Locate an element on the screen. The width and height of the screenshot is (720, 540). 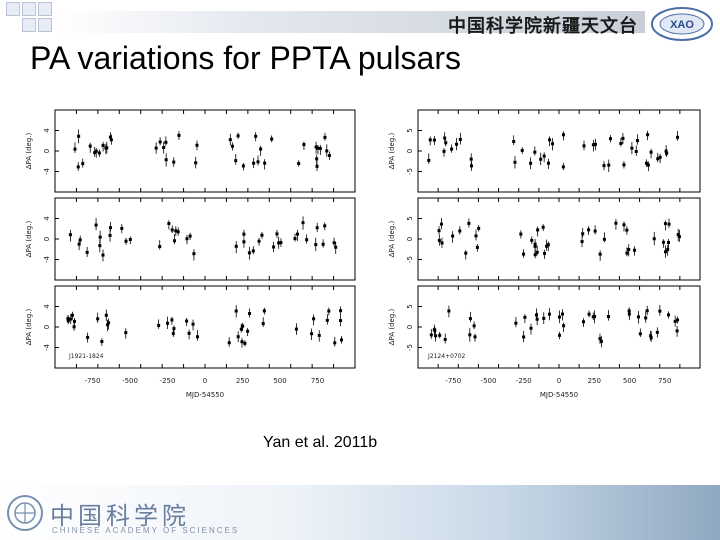
slide-title: PA variations for PPTA pulsars is located at coordinates (245, 58).